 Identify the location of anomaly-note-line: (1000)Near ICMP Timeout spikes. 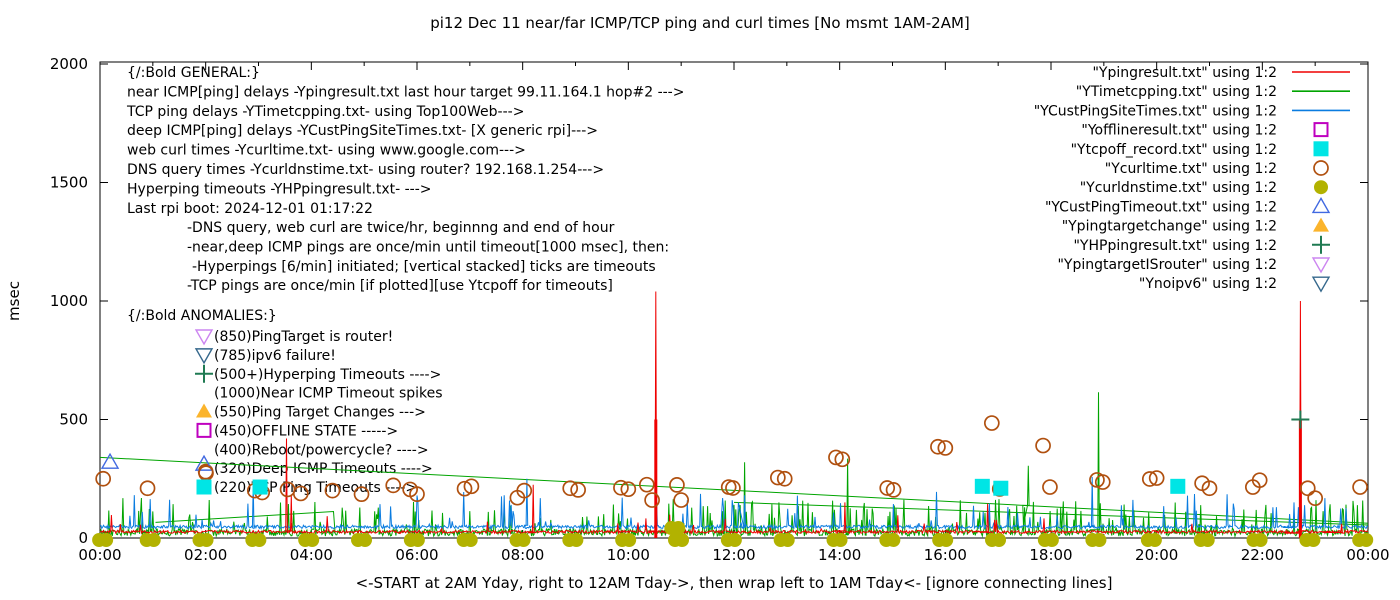
(328, 394).